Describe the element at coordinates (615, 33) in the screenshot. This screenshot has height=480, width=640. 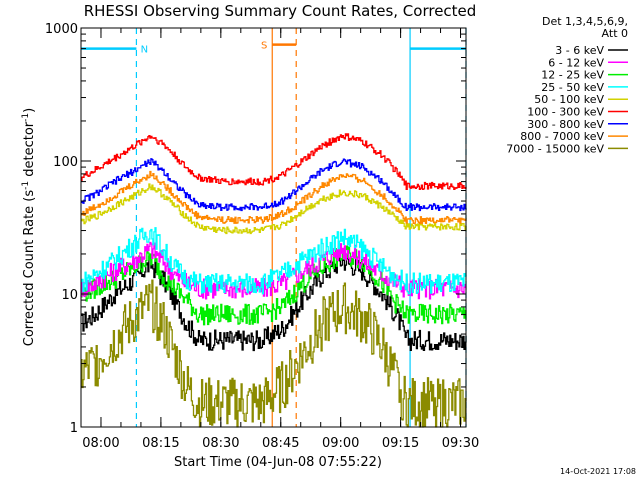
I see `legend-header-2: Att 0` at that location.